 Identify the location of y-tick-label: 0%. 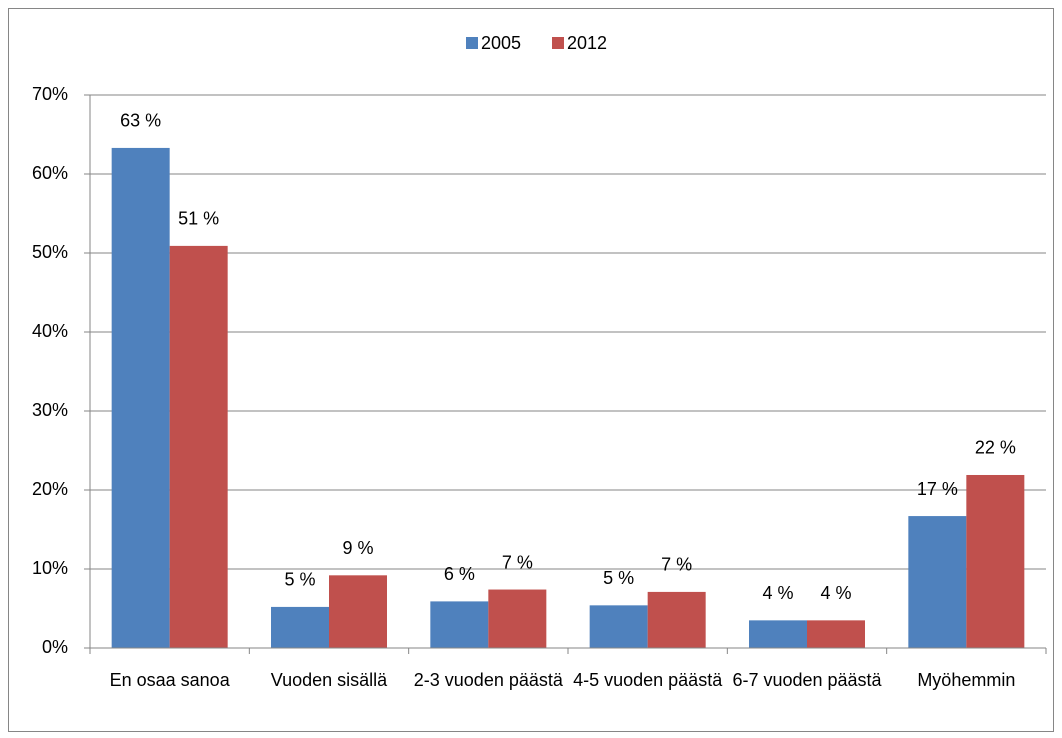
(55, 647).